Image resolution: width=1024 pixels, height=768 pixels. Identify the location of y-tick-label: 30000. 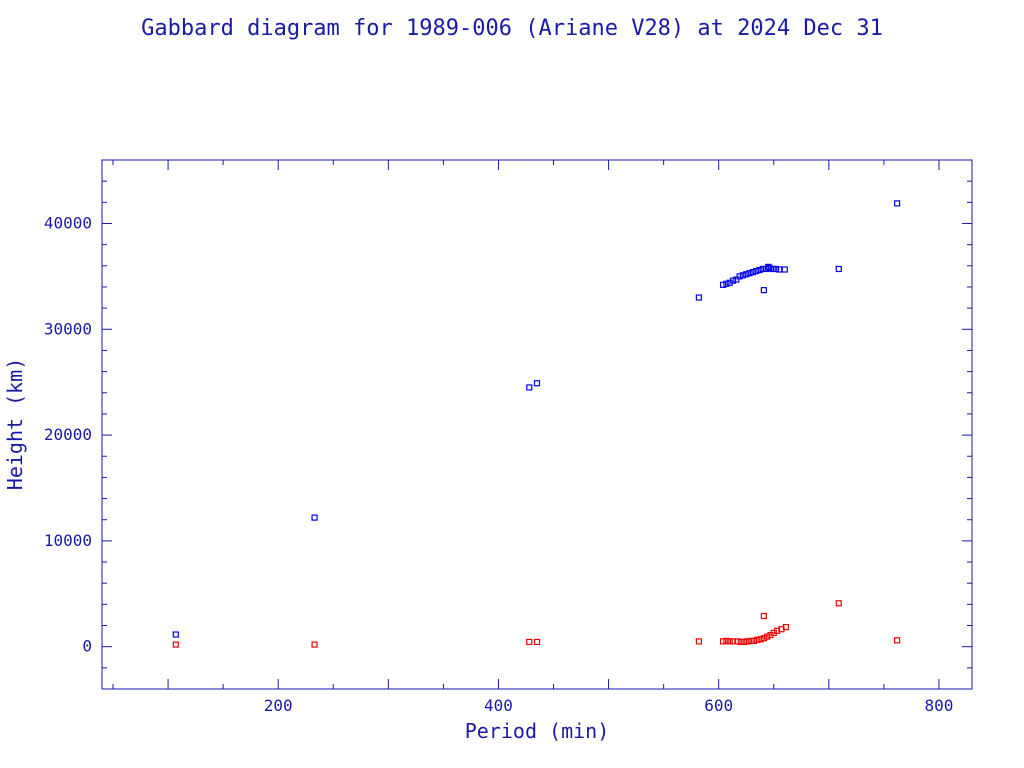
(68, 328).